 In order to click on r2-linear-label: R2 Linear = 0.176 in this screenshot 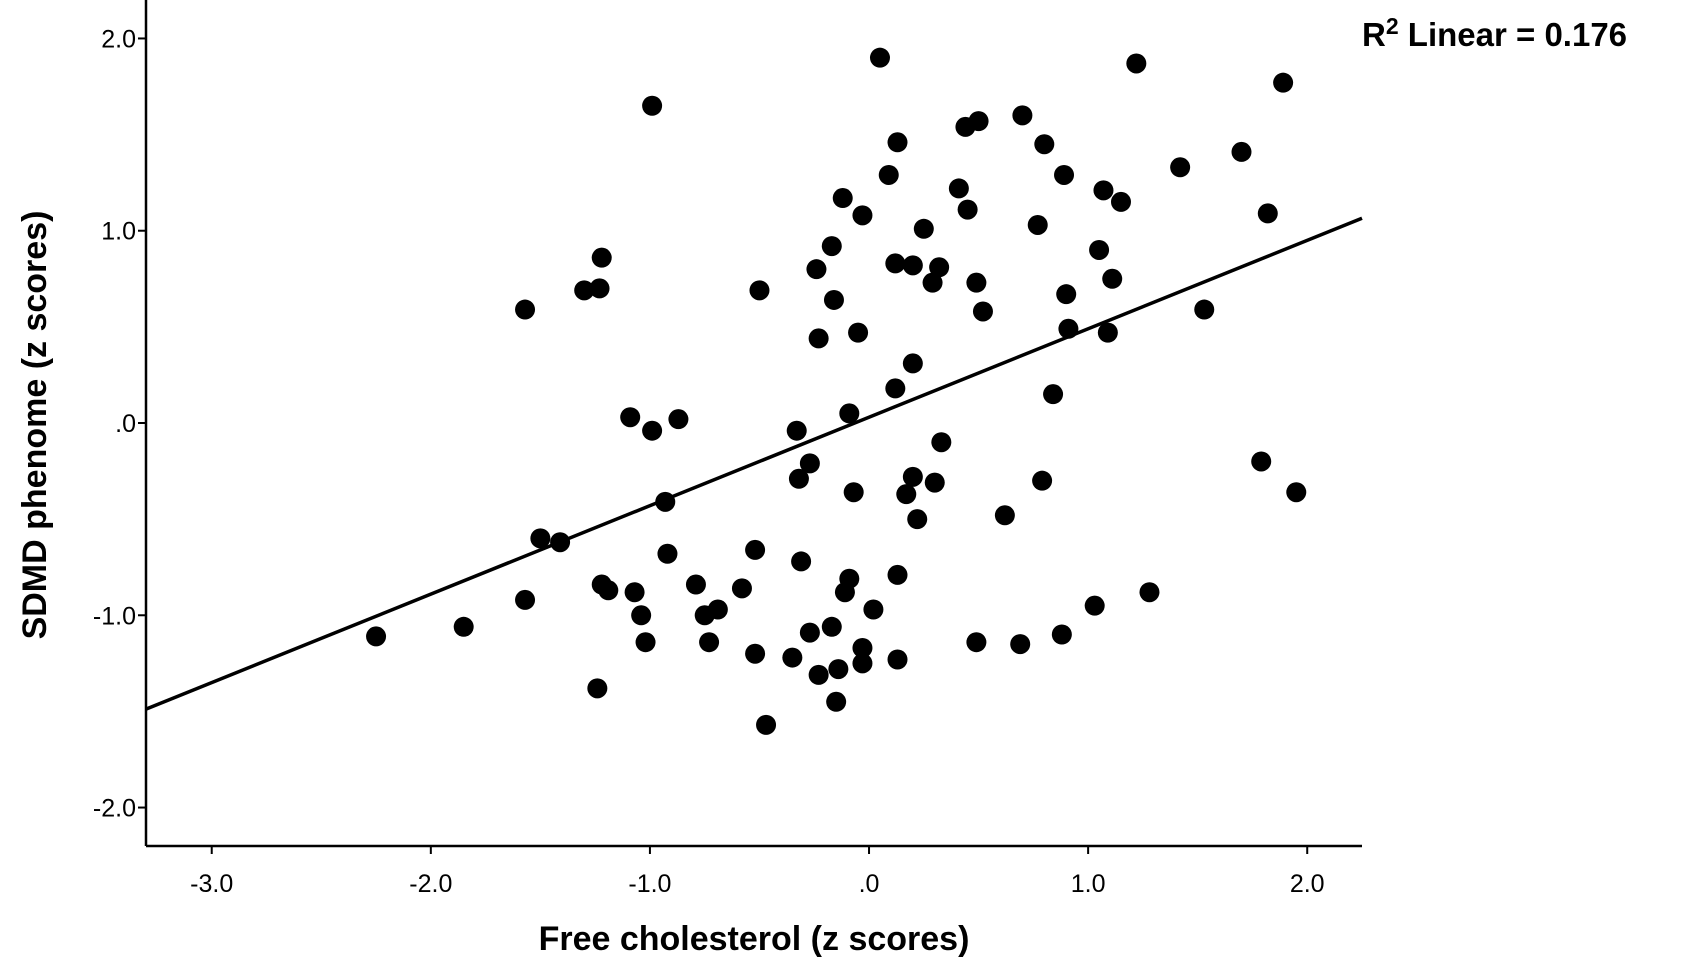, I will do `click(1494, 33)`.